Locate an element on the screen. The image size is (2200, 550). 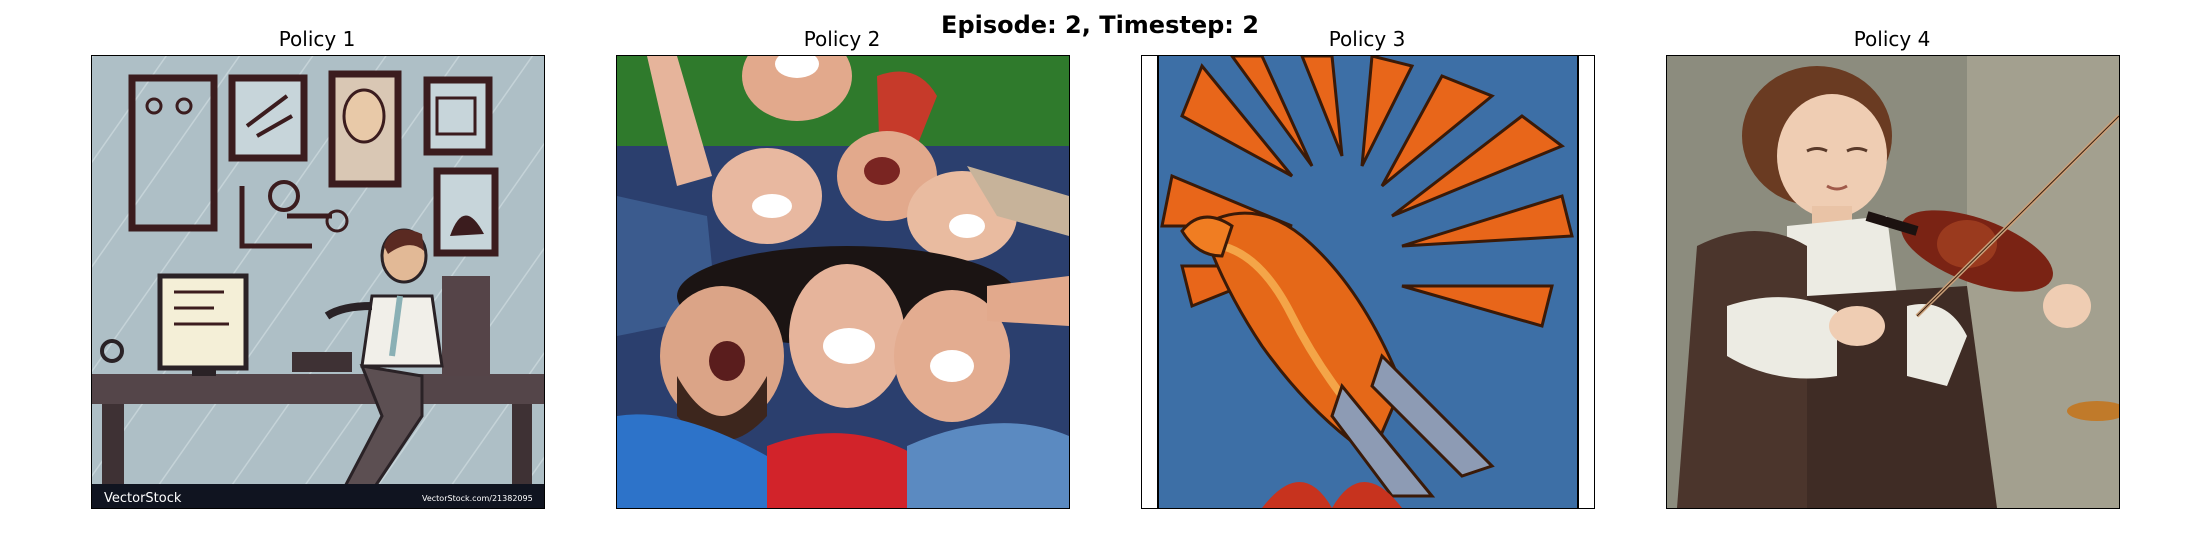
panel-3-title: Policy 3 is located at coordinates (1367, 39).